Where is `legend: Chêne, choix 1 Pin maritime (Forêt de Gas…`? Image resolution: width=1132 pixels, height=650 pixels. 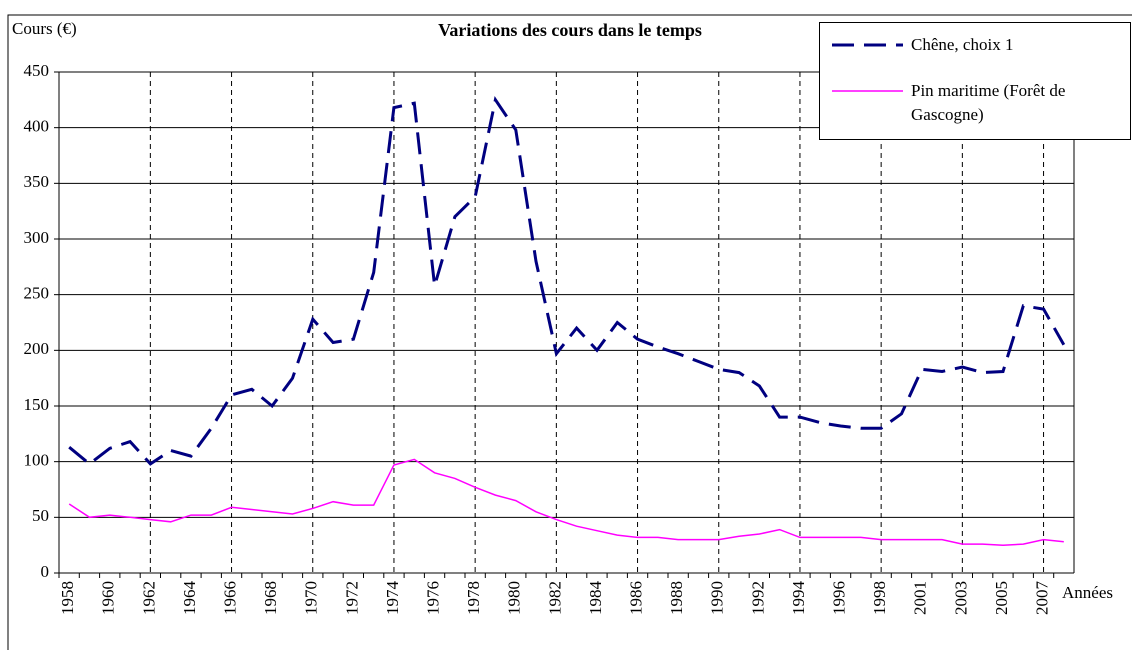
legend: Chêne, choix 1 Pin maritime (Forêt de Gas… is located at coordinates (975, 81).